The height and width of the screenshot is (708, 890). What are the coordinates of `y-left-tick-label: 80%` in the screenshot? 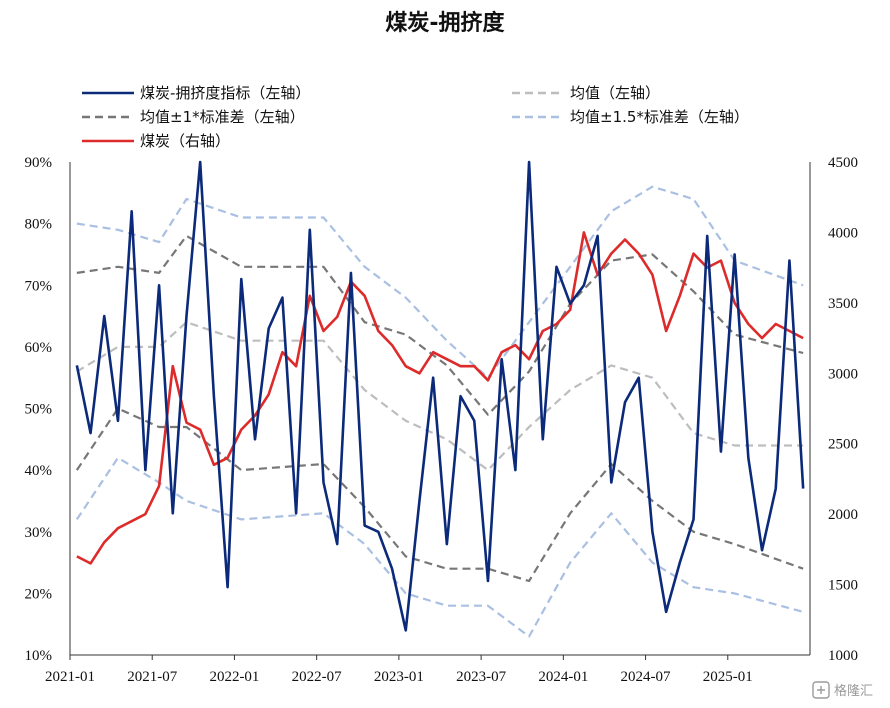 It's located at (39, 225).